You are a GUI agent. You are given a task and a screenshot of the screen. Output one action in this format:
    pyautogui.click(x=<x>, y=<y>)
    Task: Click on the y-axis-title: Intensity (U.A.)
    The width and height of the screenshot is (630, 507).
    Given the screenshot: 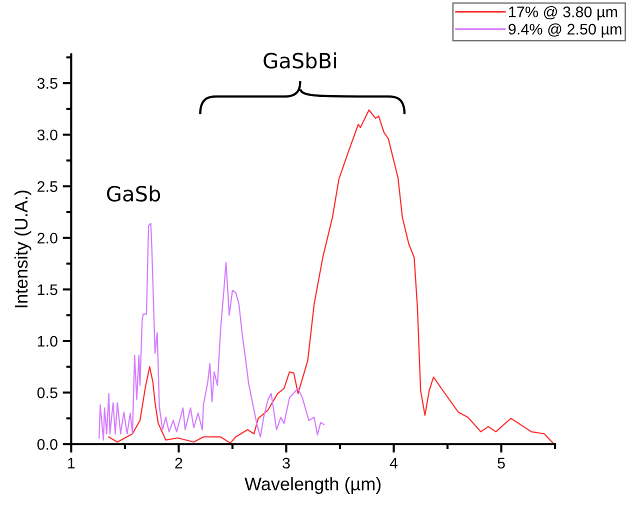 What is the action you would take?
    pyautogui.click(x=23, y=249)
    